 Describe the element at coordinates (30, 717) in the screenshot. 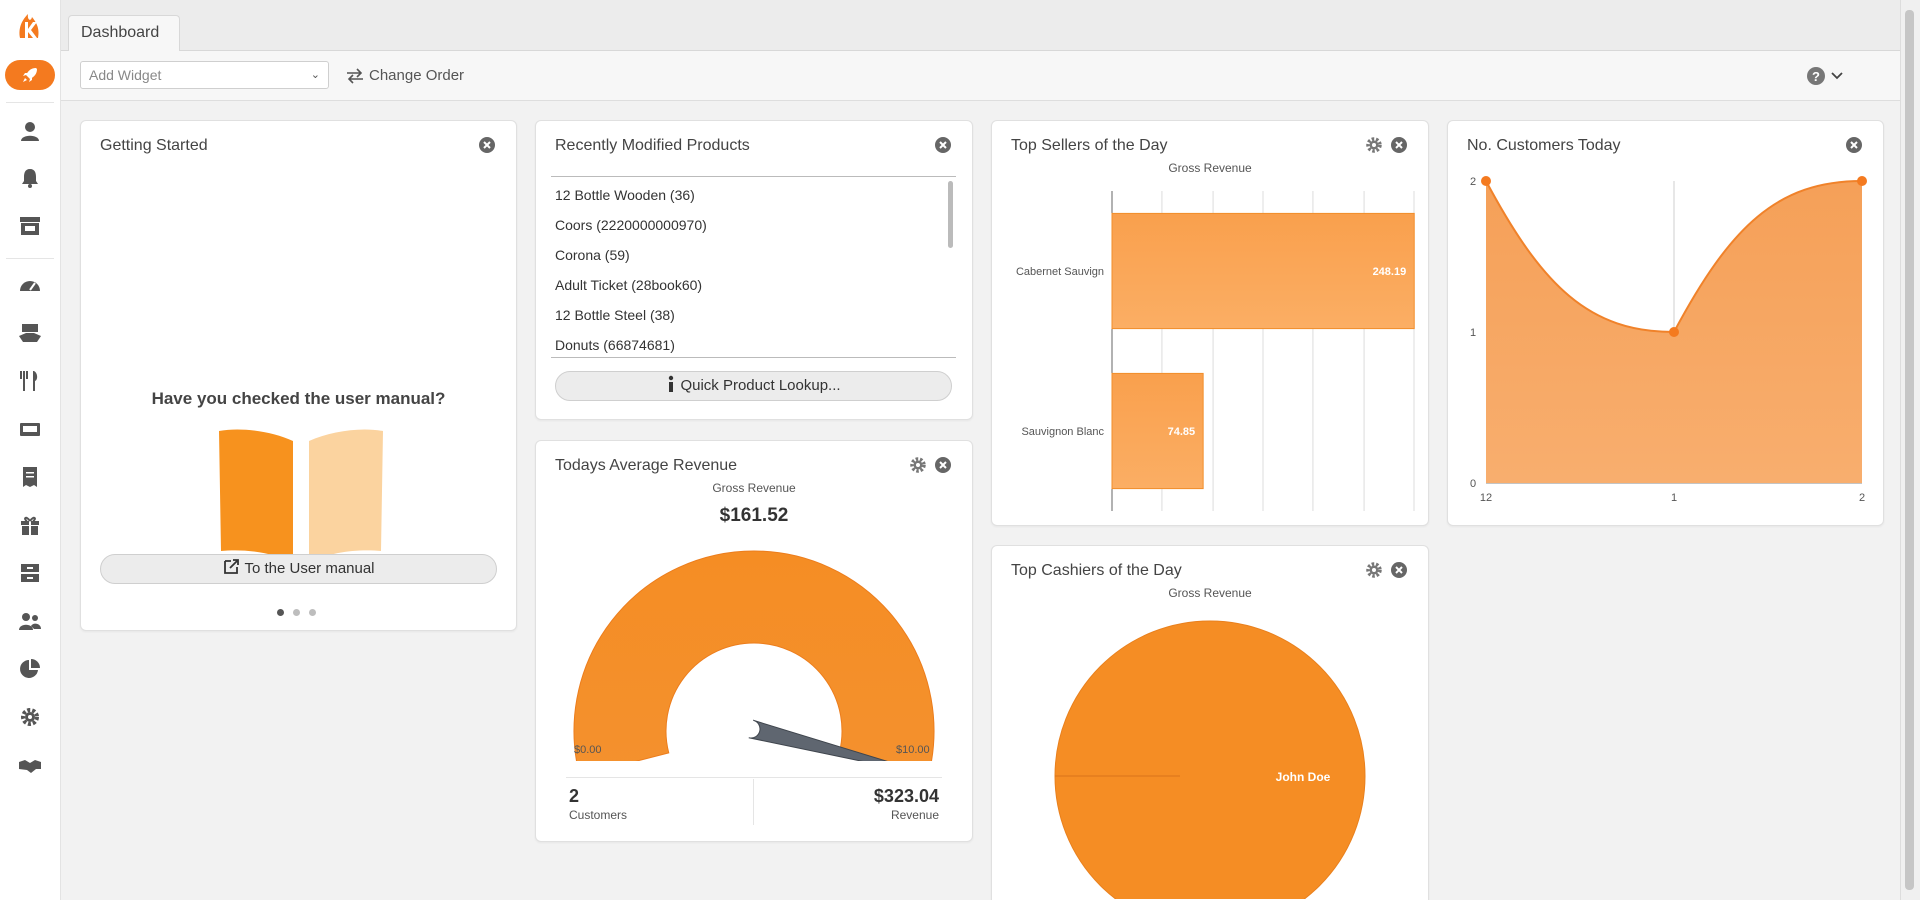

I see `gear-icon` at that location.